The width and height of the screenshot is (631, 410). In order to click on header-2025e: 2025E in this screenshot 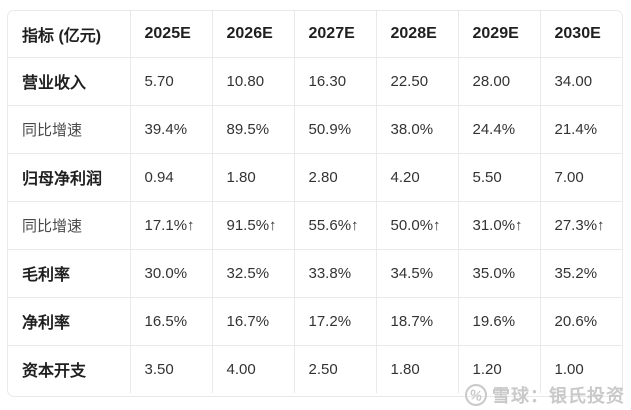, I will do `click(171, 34)`.